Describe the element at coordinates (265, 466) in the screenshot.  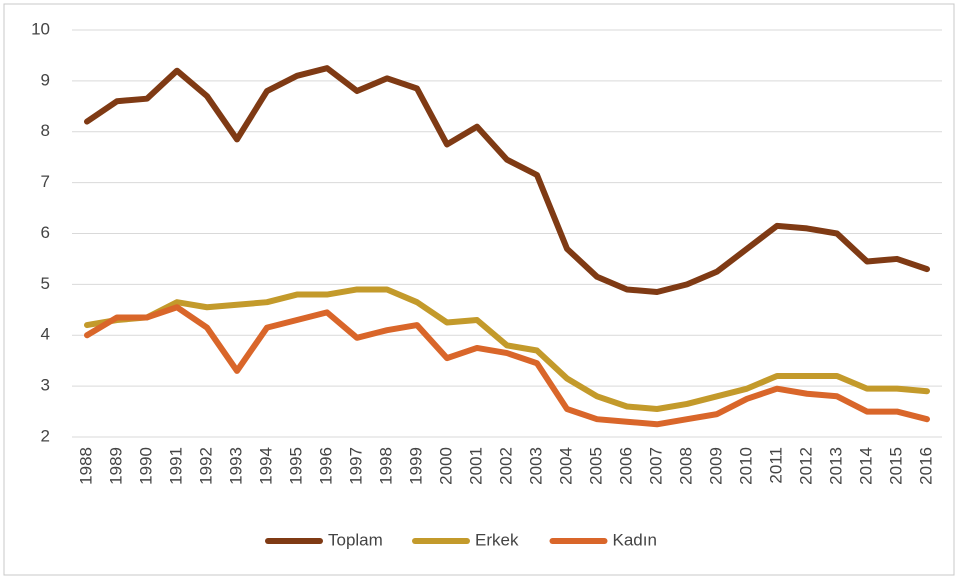
I see `x-tick-label: 1994` at that location.